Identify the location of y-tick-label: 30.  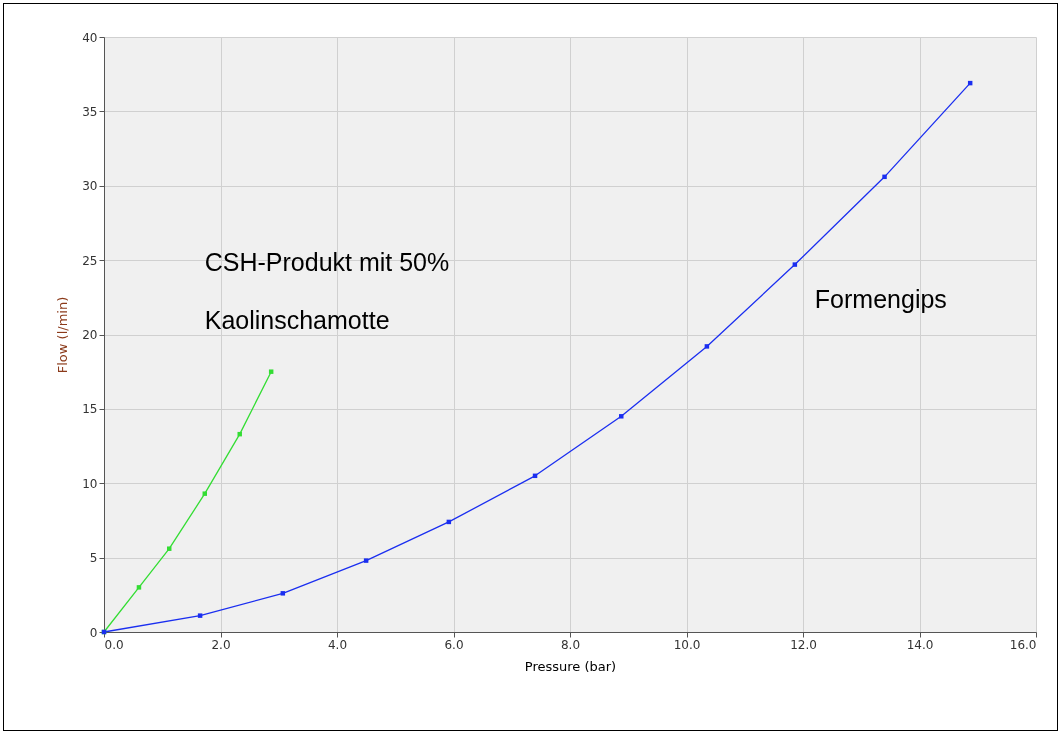
(90, 186).